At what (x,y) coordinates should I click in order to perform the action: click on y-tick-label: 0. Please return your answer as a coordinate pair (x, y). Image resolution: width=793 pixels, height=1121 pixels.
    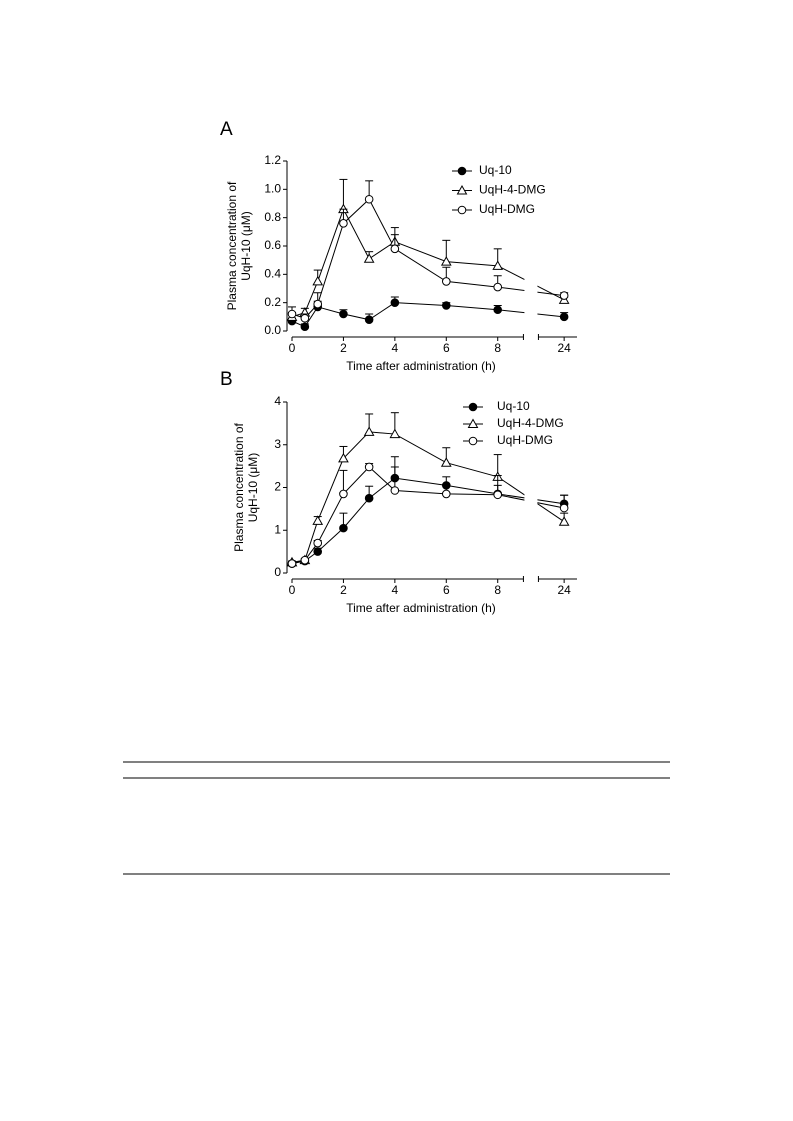
    Looking at the image, I should click on (277, 572).